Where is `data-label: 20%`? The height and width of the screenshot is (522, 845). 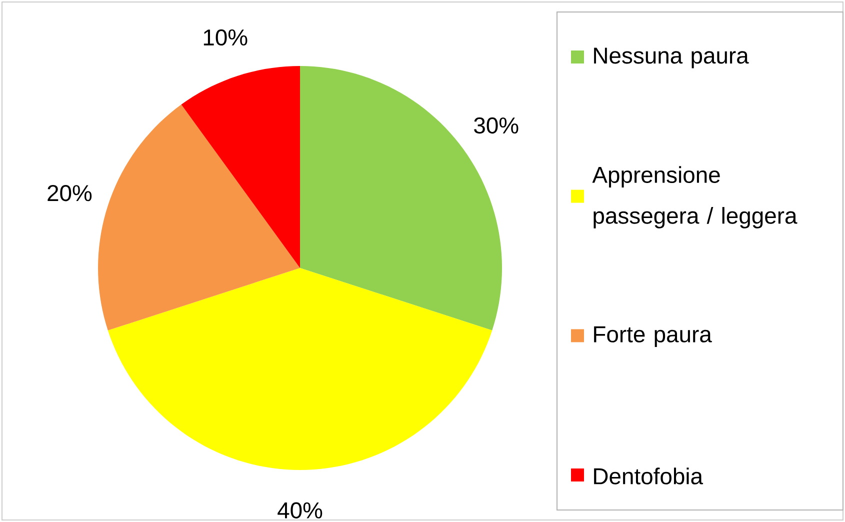 data-label: 20% is located at coordinates (70, 193).